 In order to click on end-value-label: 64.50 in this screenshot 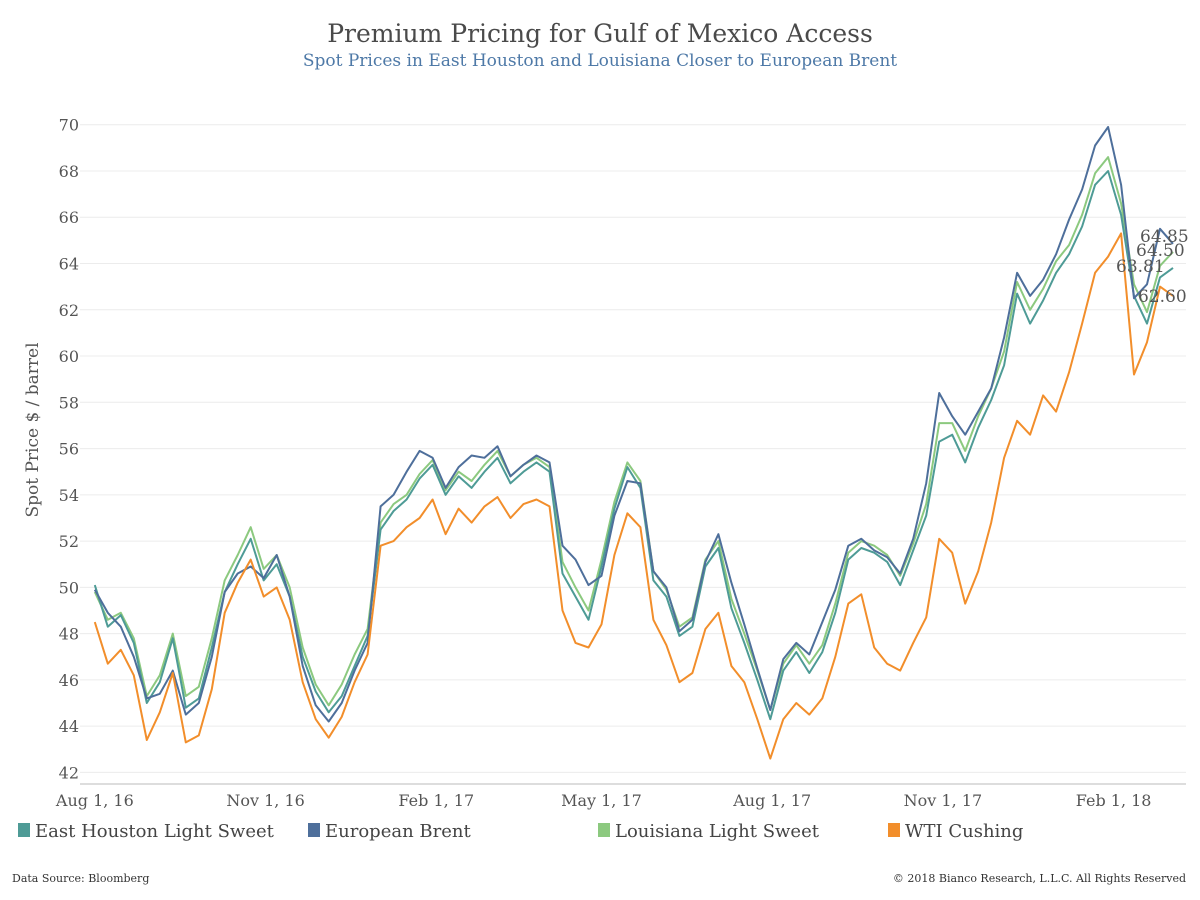, I will do `click(1160, 251)`.